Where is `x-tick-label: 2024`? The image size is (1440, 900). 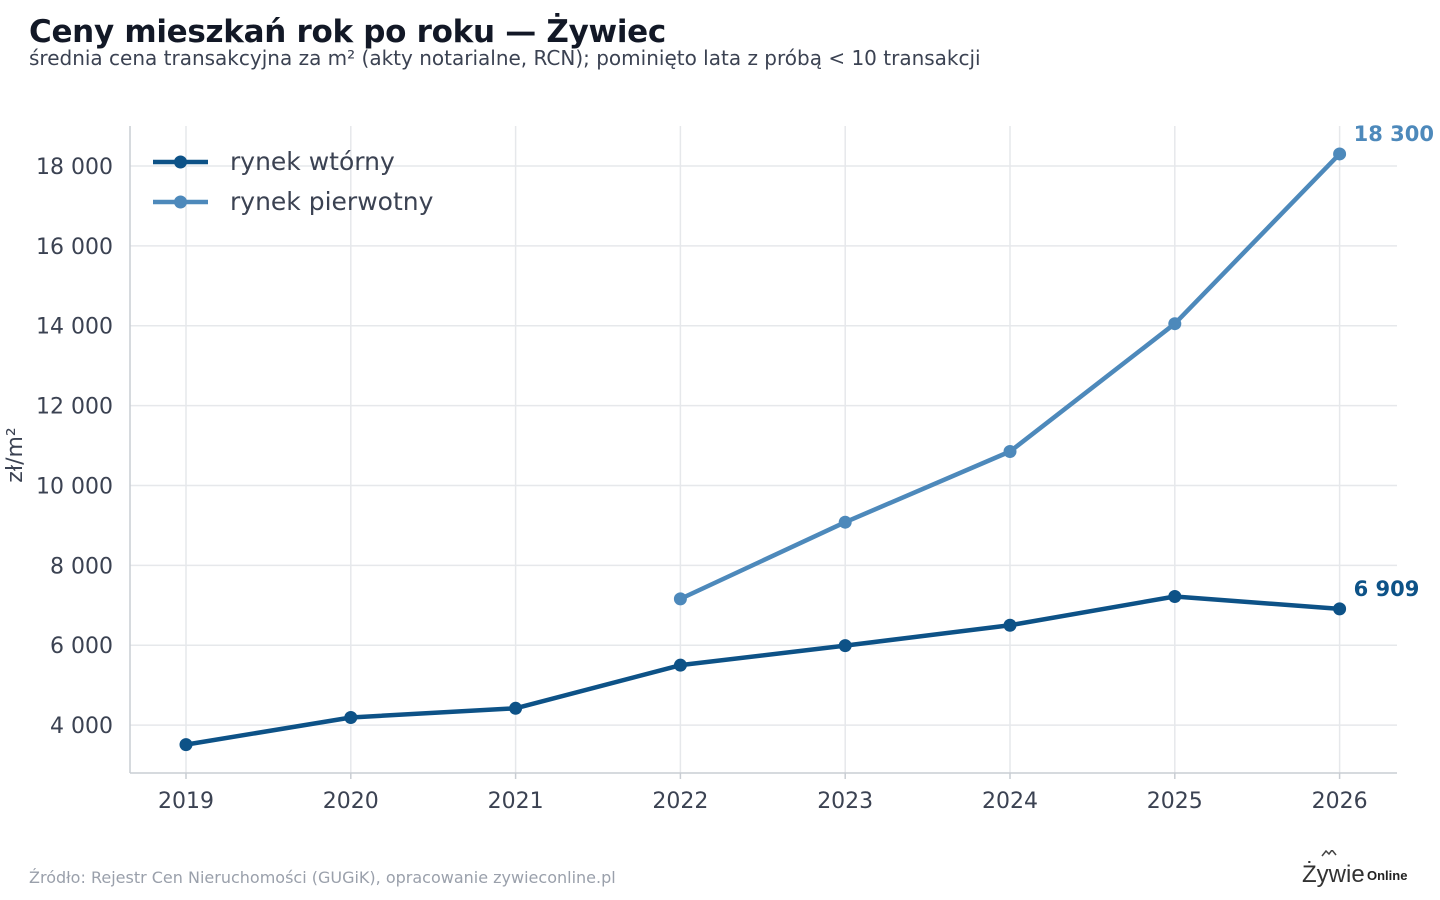 x-tick-label: 2024 is located at coordinates (1010, 801).